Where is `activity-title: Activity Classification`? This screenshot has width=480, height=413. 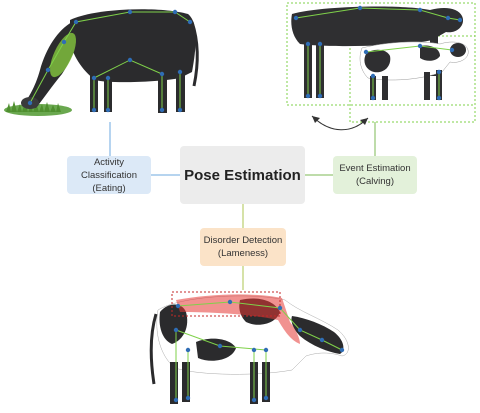
activity-title: Activity Classification is located at coordinates (109, 168).